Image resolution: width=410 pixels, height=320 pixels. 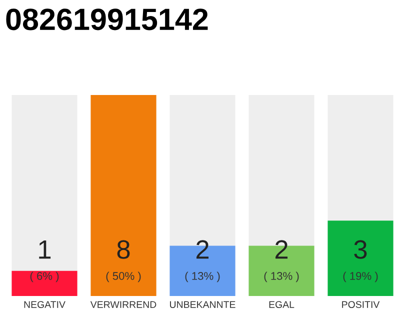 What do you see at coordinates (361, 304) in the screenshot?
I see `x-tick-label: POSITIV` at bounding box center [361, 304].